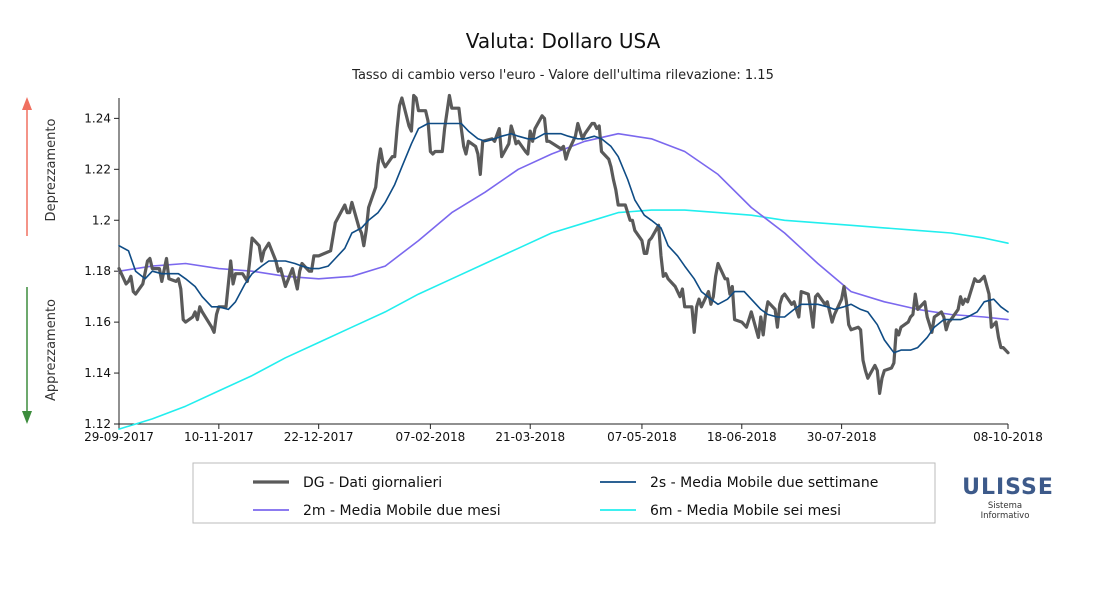 This screenshot has width=1100, height=600. What do you see at coordinates (97, 118) in the screenshot?
I see `y-tick-label: 1.24` at bounding box center [97, 118].